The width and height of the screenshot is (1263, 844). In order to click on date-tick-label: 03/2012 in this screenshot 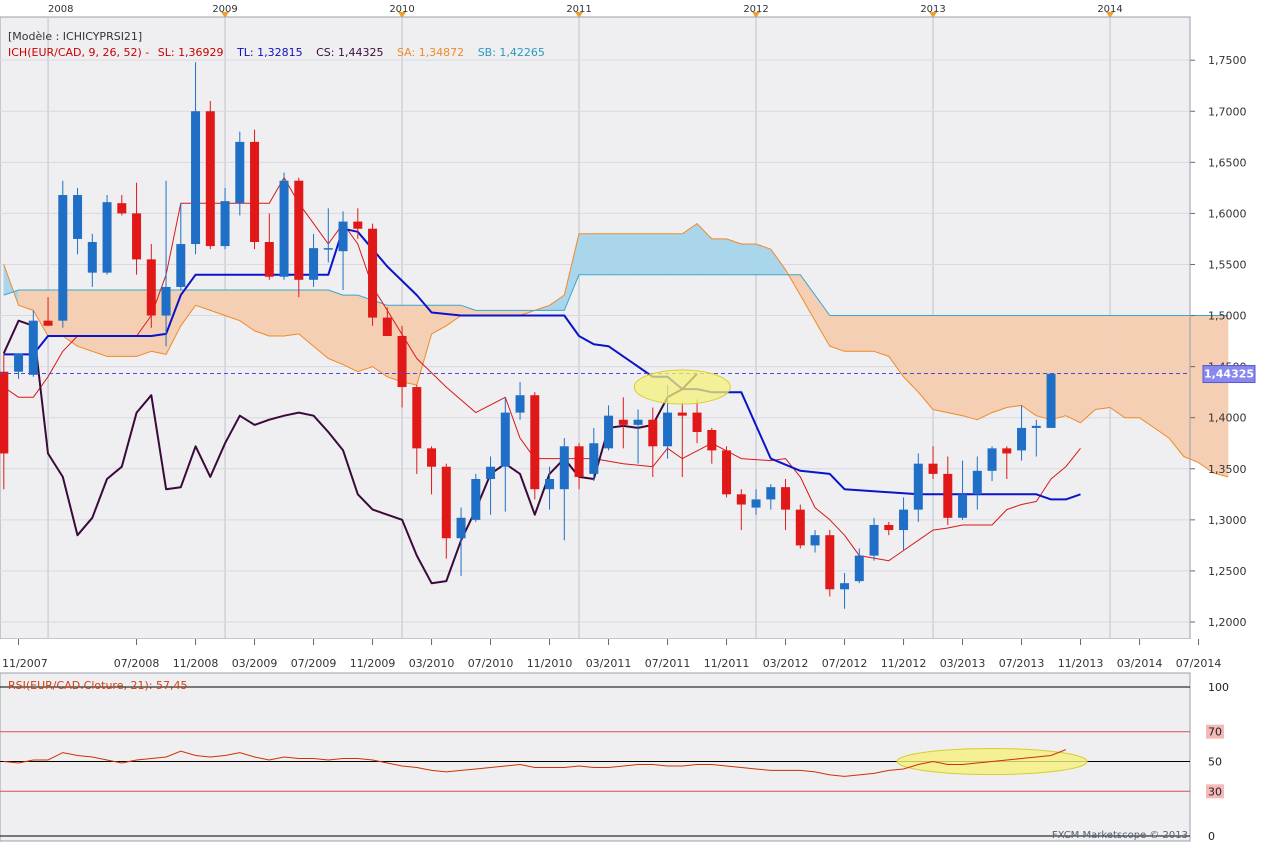, I will do `click(786, 663)`.